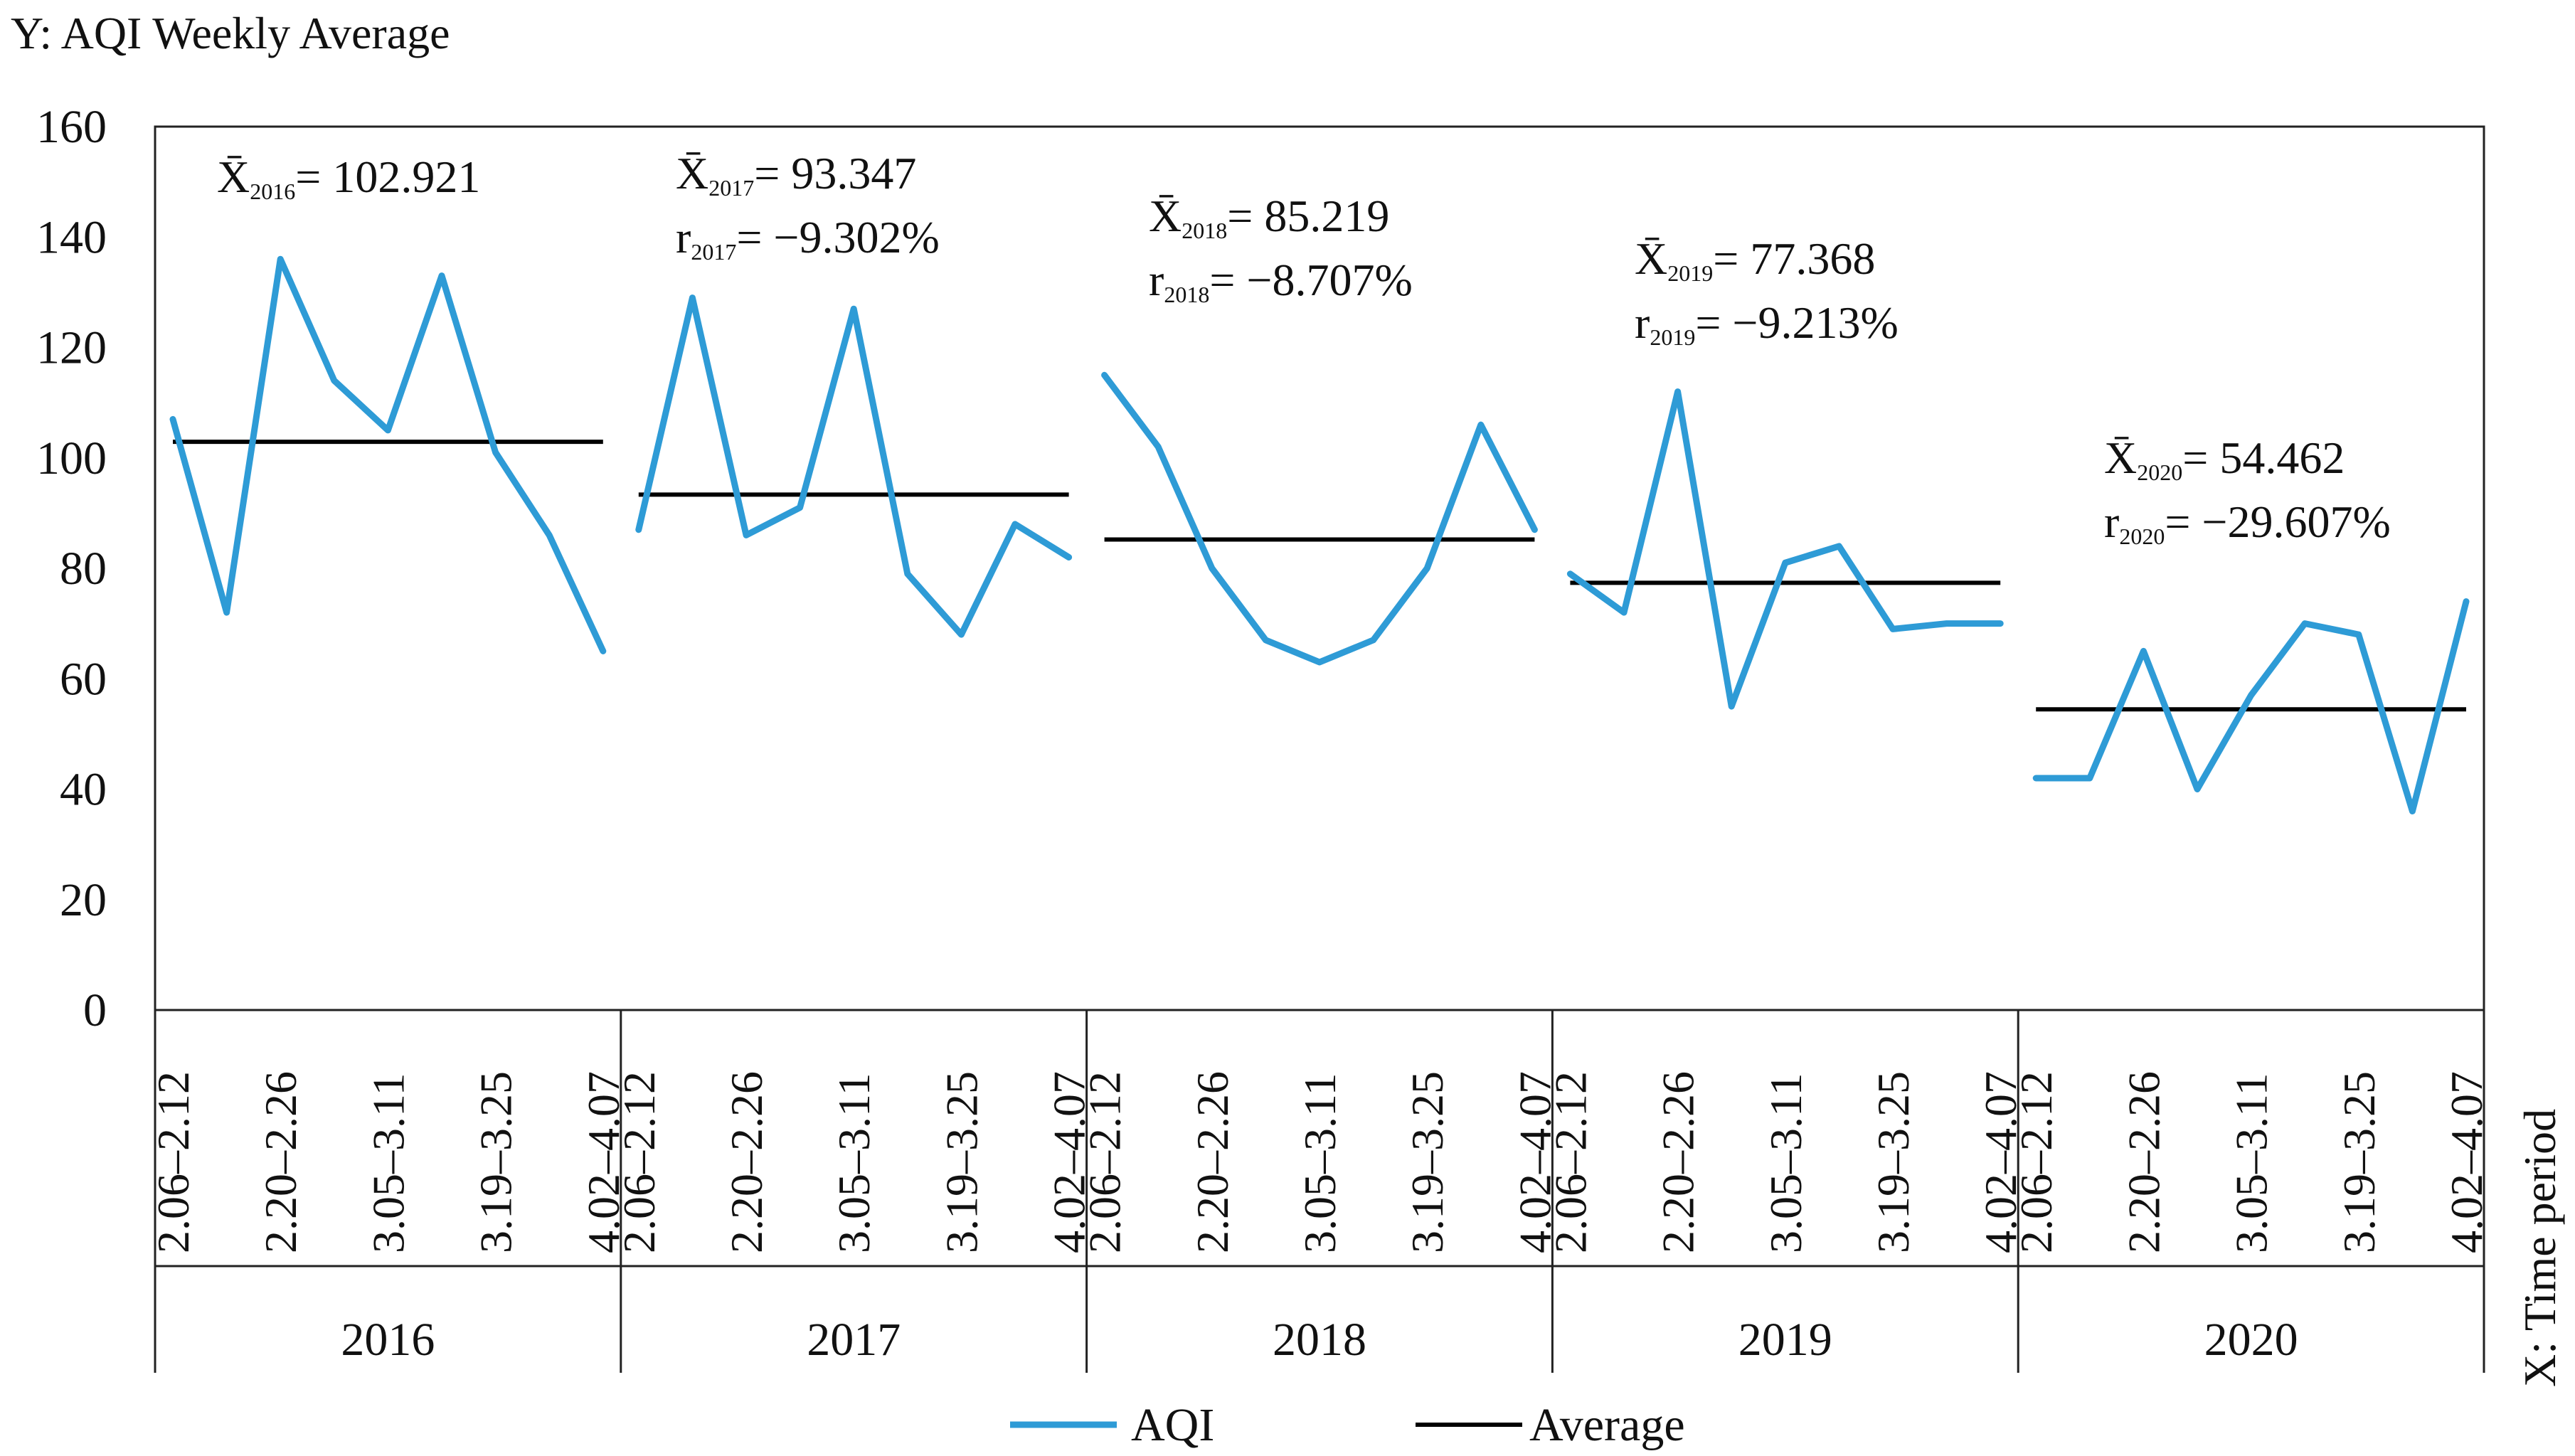  What do you see at coordinates (71, 458) in the screenshot?
I see `y-tick-label: 100` at bounding box center [71, 458].